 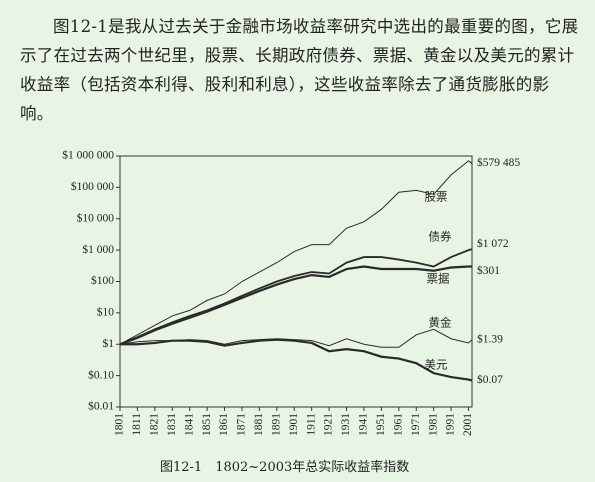 What do you see at coordinates (490, 338) in the screenshot?
I see `end-label: $1.39` at bounding box center [490, 338].